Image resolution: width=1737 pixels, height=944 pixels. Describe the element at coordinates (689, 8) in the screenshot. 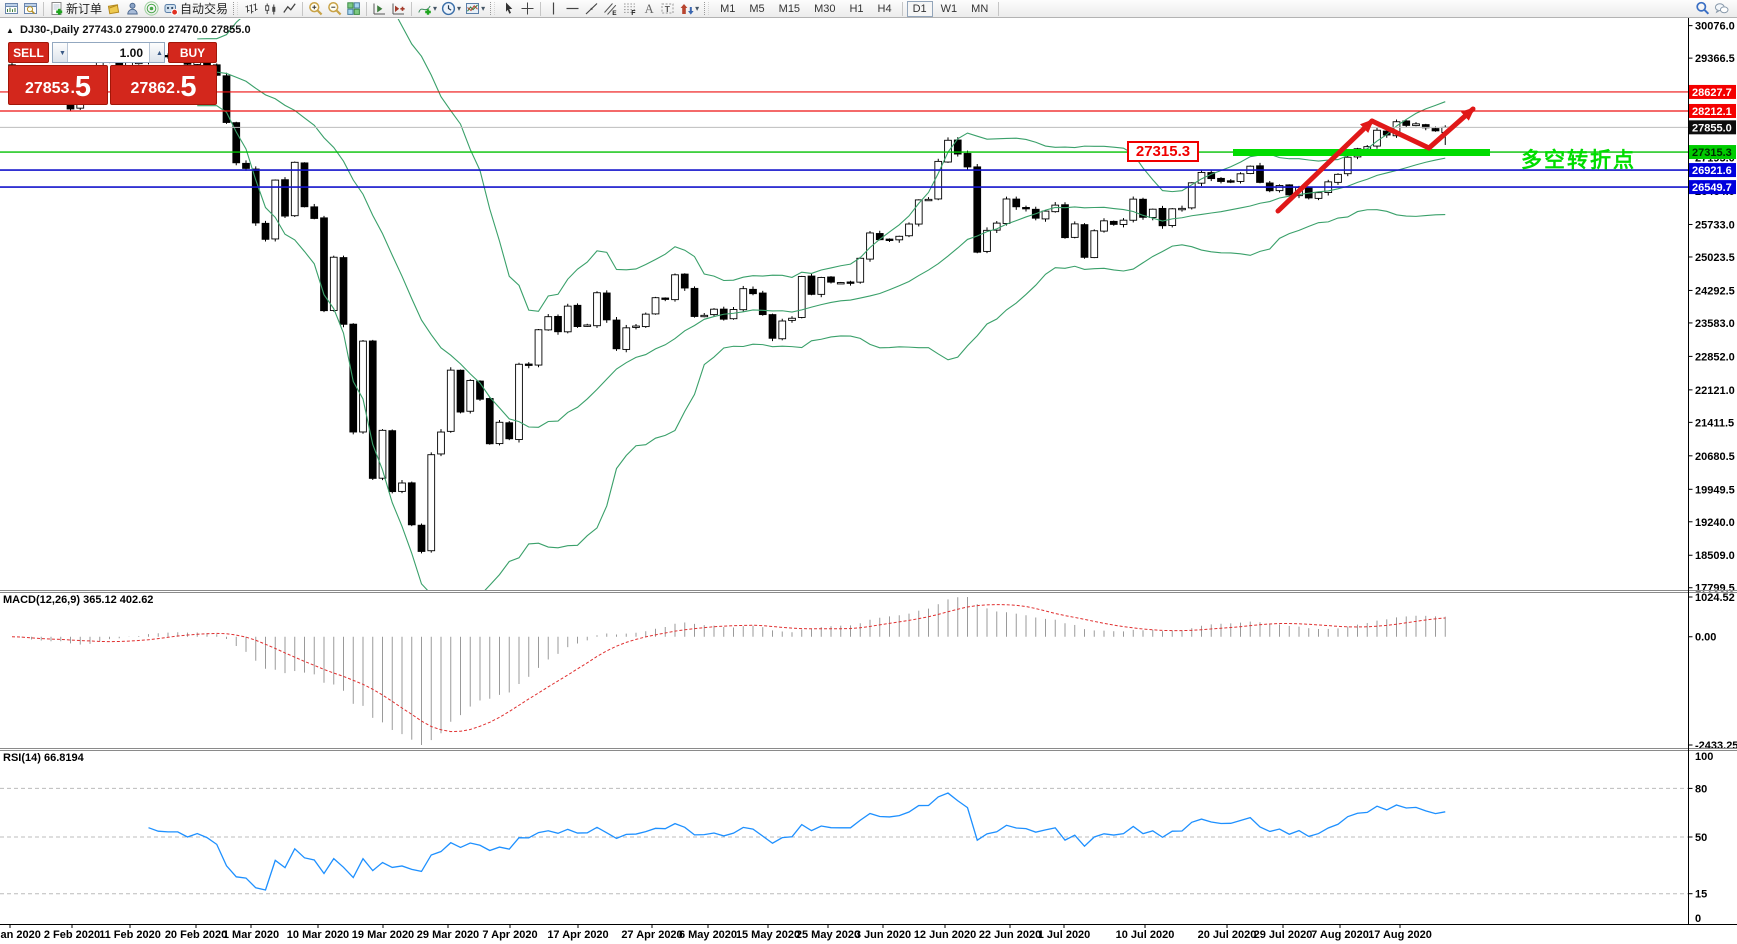

I see `arrows-tool-button: ▾` at that location.